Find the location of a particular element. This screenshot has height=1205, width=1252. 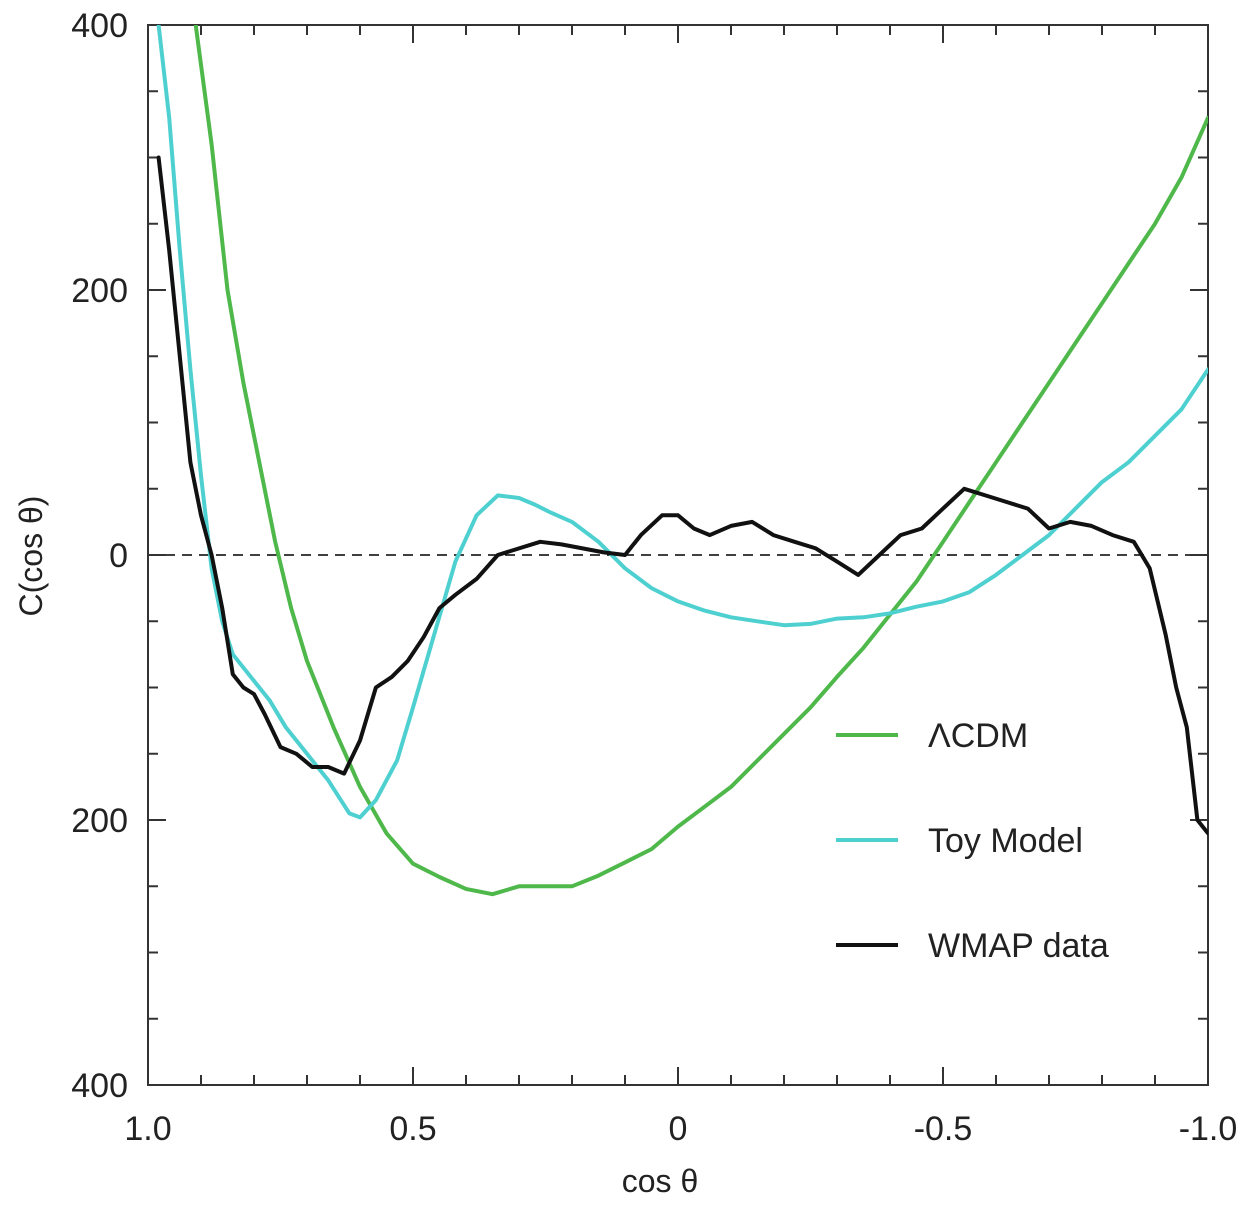

y-axis-title: C(cos θ) is located at coordinates (31, 556).